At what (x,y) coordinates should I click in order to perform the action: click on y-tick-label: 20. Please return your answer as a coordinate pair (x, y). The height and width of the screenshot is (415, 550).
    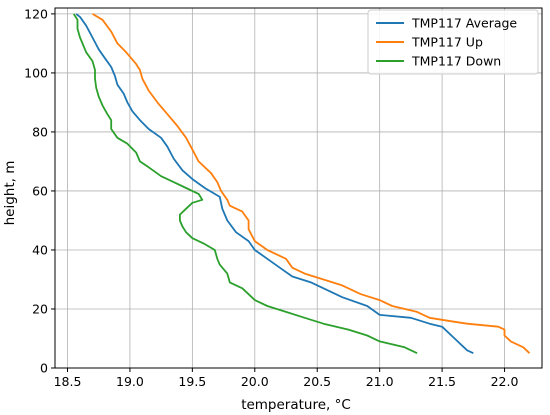
    Looking at the image, I should click on (40, 308).